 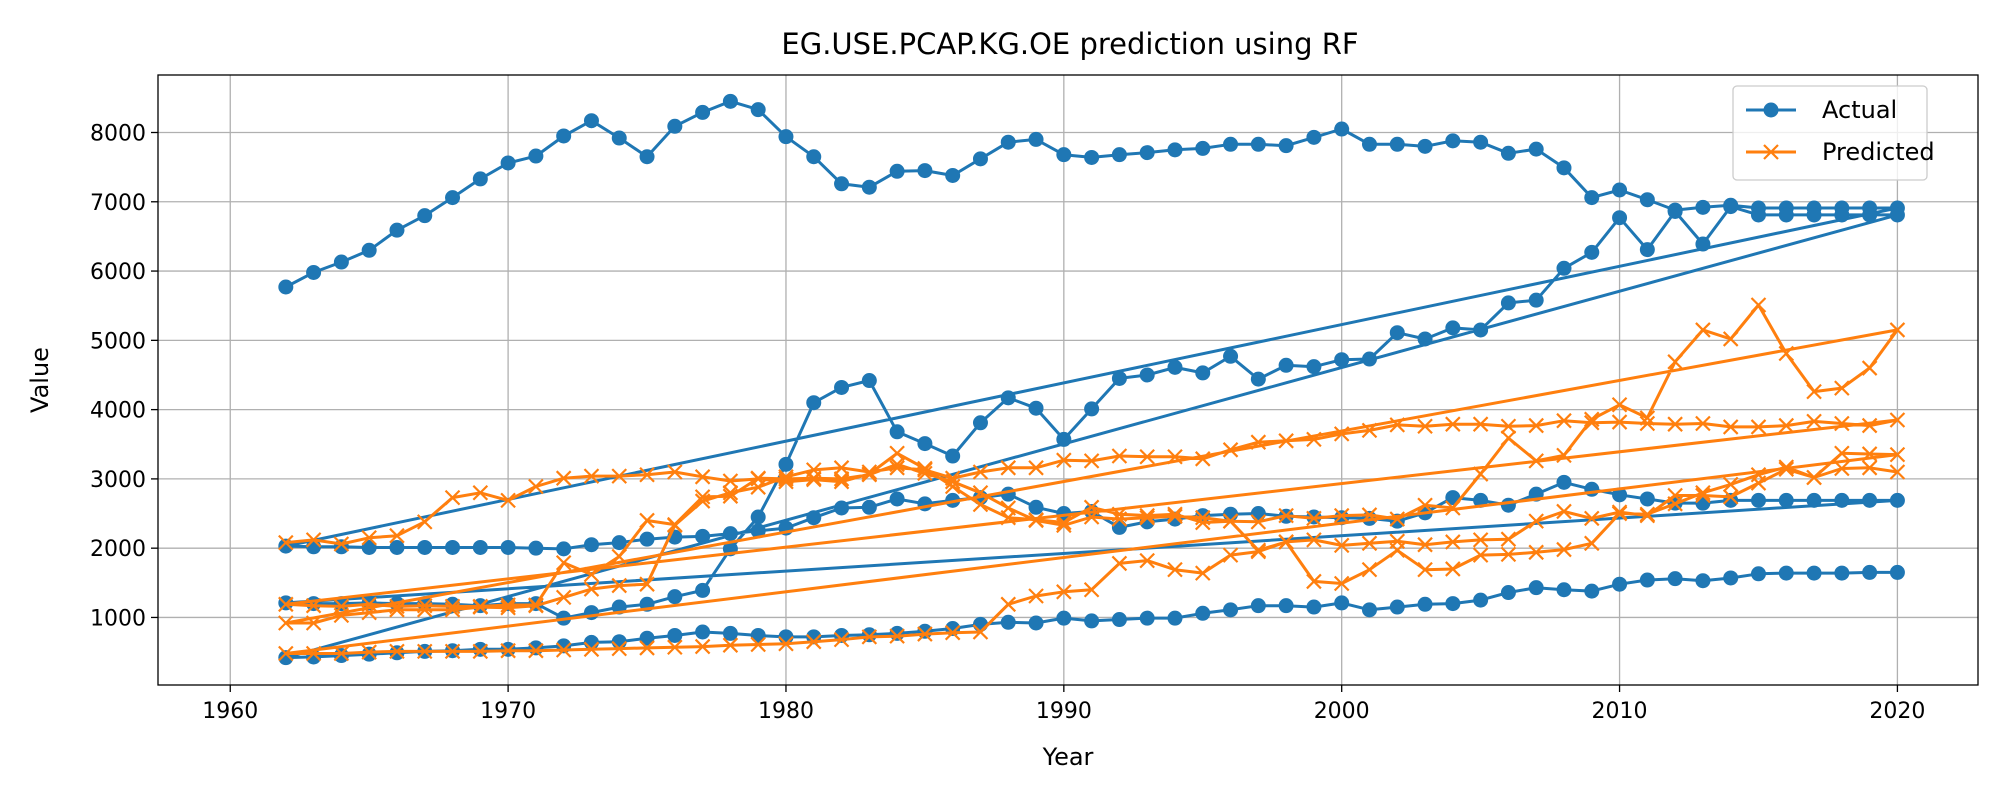 I want to click on x-tick-label: 1960, so click(x=230, y=711).